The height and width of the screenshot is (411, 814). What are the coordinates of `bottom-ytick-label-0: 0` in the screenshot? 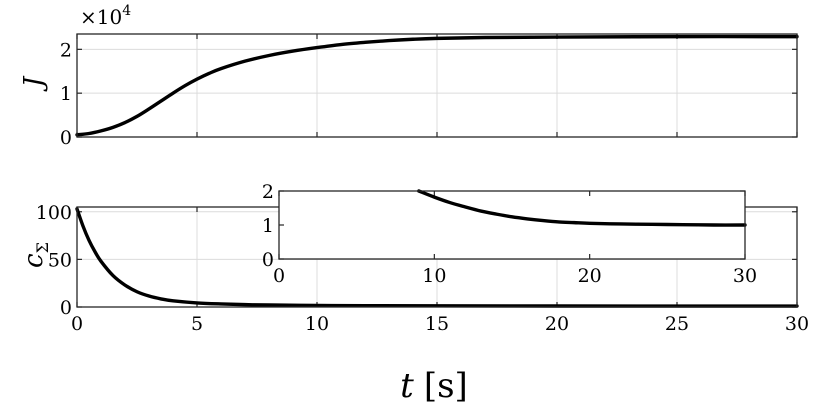 It's located at (66, 308).